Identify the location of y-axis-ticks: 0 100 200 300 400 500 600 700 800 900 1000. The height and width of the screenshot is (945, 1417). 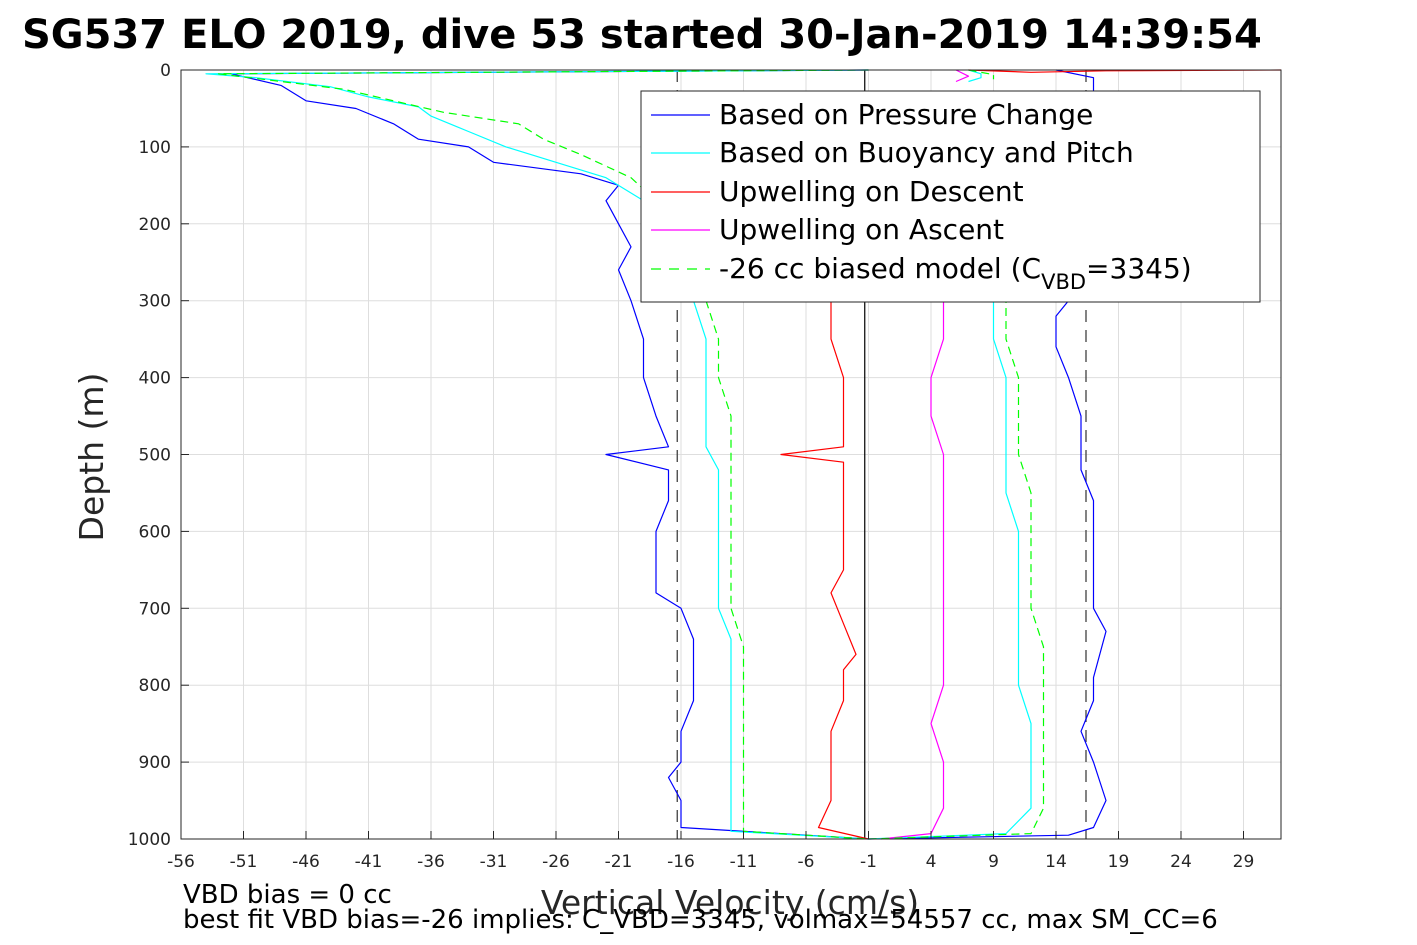
(158, 455).